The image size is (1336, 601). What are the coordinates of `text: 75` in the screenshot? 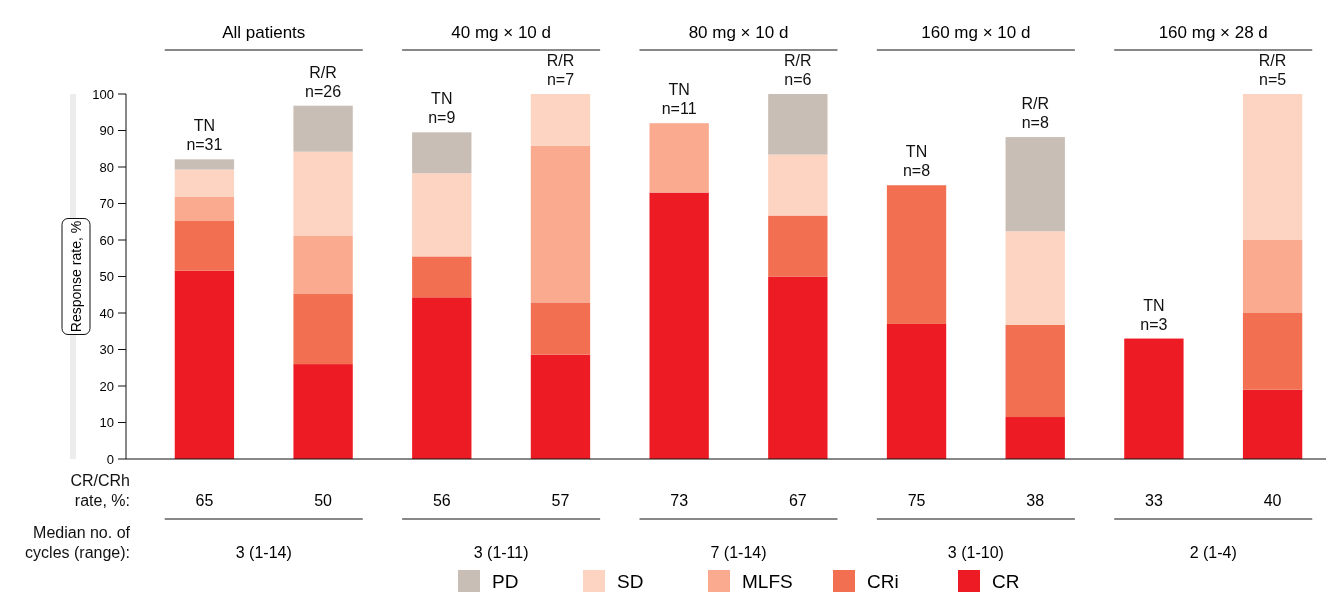 It's located at (916, 500).